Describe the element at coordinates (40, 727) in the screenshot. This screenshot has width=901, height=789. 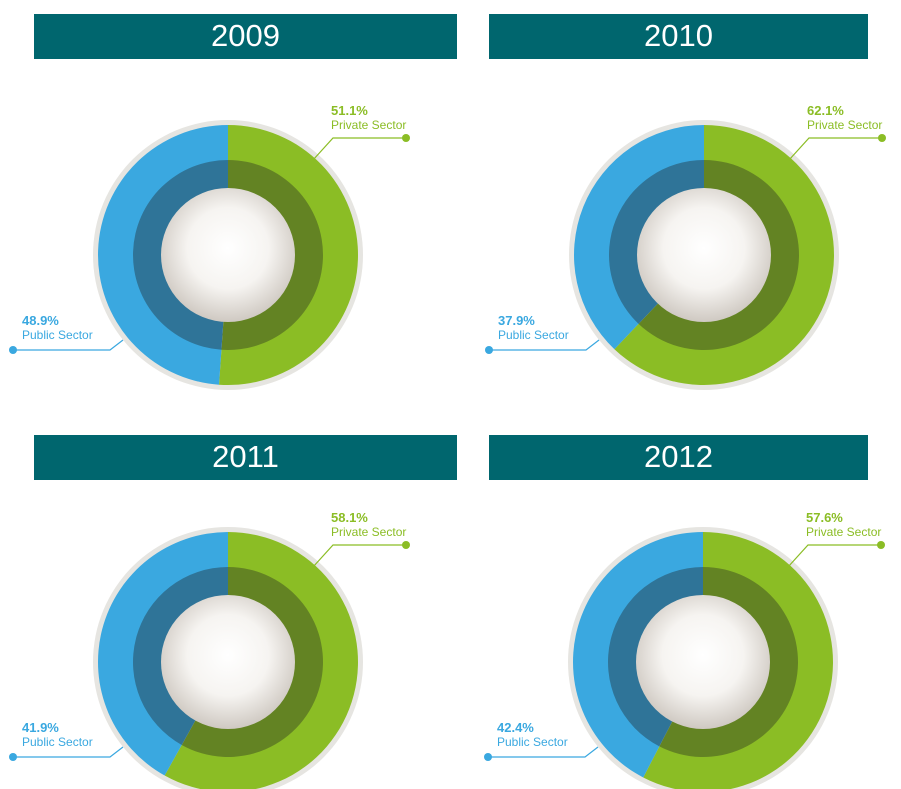
I see `value-label: 41.9%` at that location.